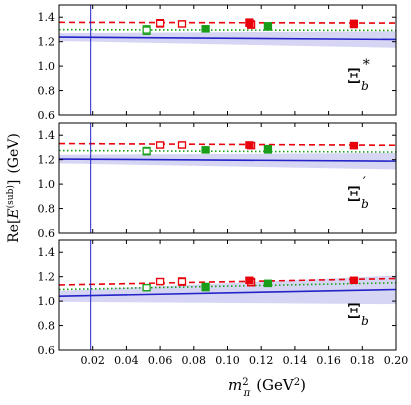 This screenshot has width=411, height=405. I want to click on x-tick-label: 0.18, so click(362, 360).